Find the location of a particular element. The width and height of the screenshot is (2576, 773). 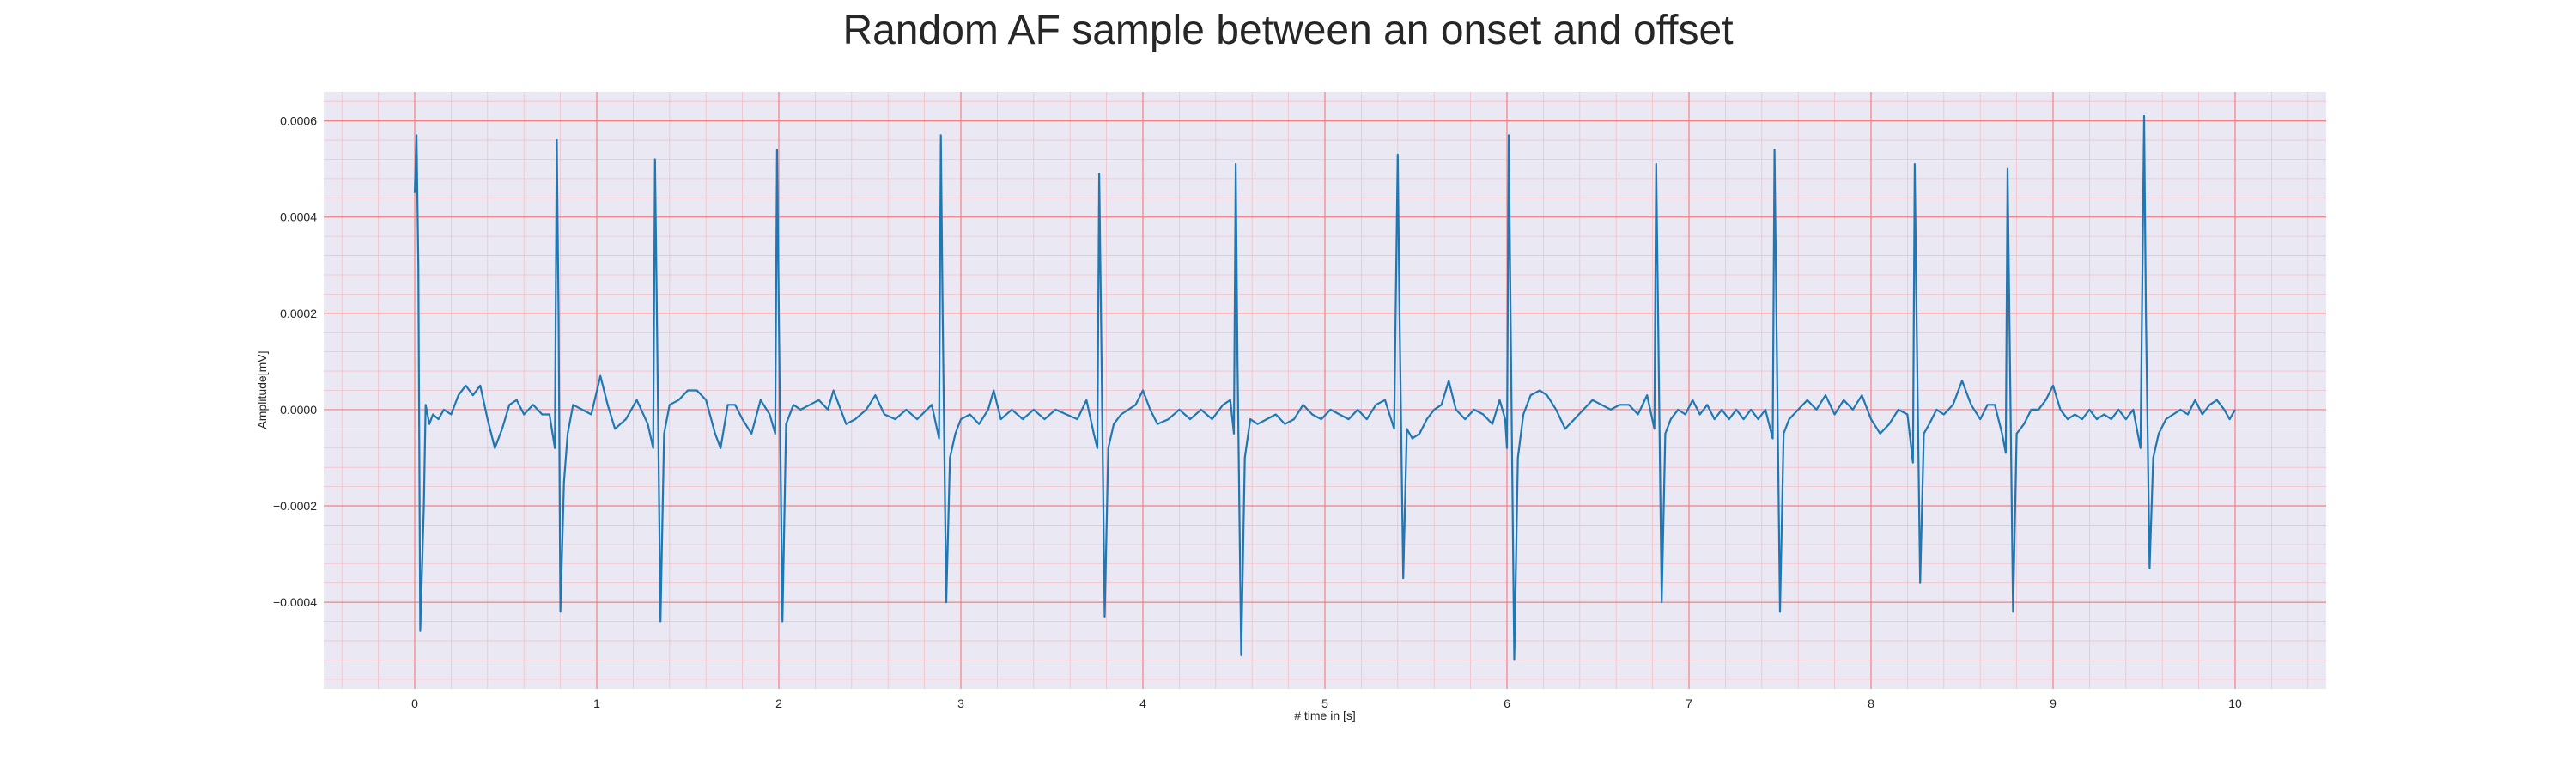

y-tick-label: 0.0002 is located at coordinates (298, 313).